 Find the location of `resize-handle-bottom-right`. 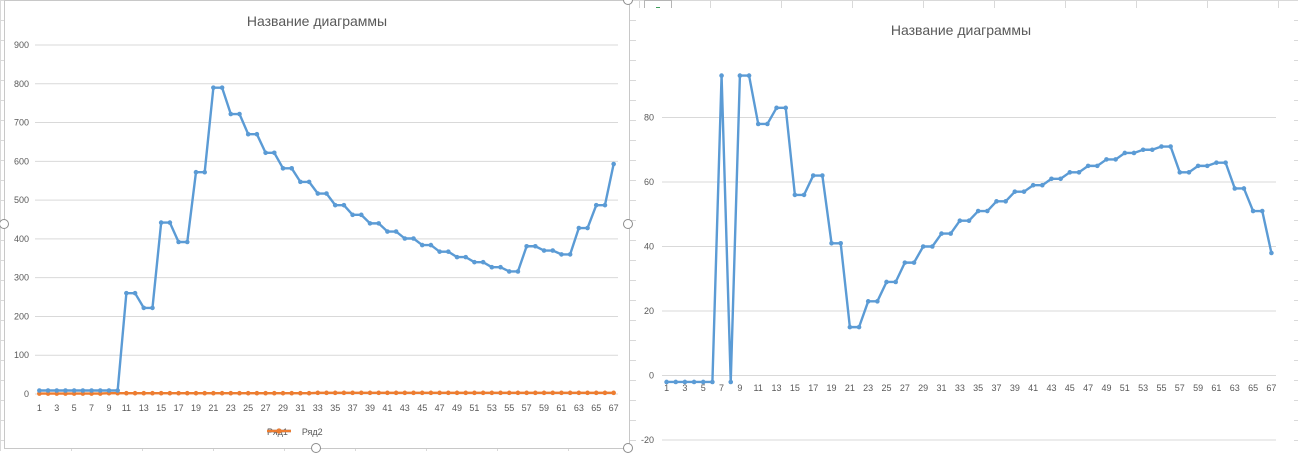

resize-handle-bottom-right is located at coordinates (628, 448).